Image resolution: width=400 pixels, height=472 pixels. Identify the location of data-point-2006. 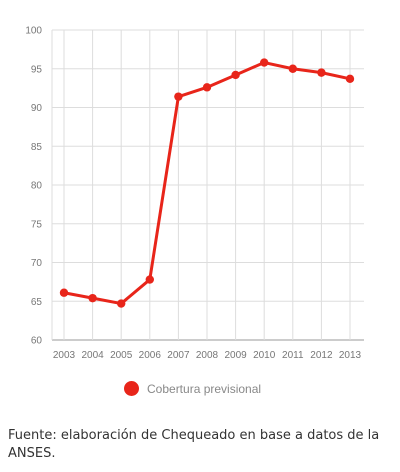
(149, 279).